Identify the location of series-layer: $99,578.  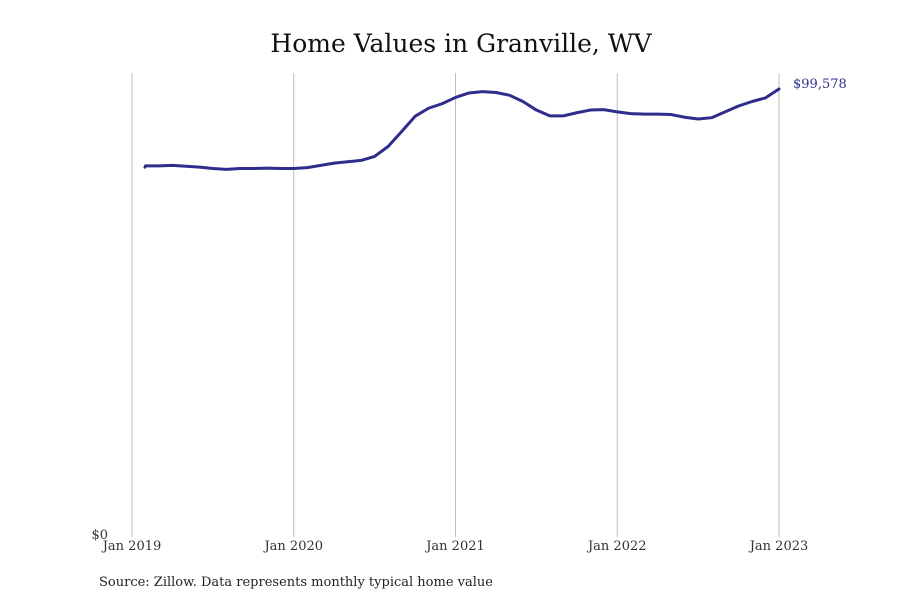
(495, 124).